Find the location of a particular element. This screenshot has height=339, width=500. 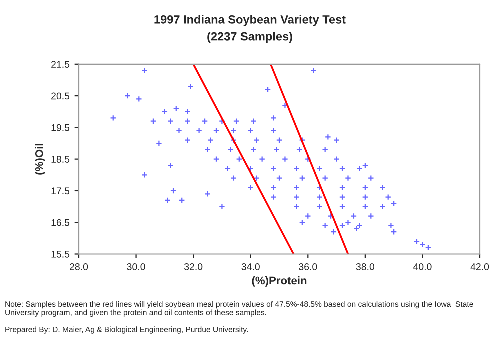

x-tick-label: 34.0 is located at coordinates (251, 267).